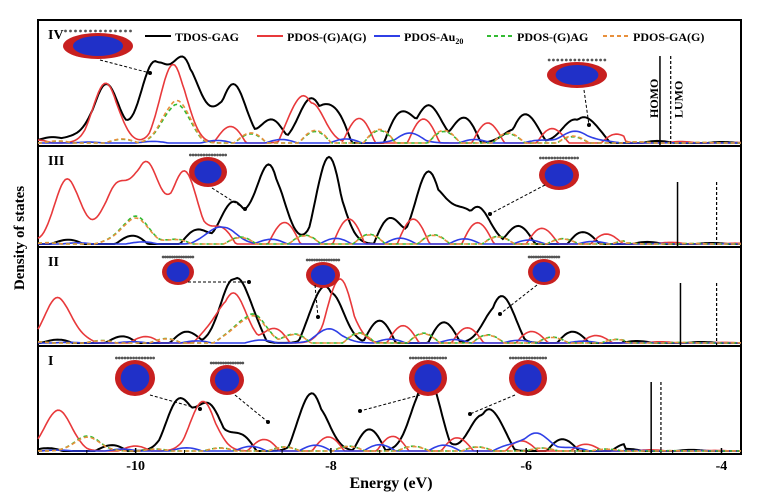  I want to click on panel-label: II, so click(53, 262).